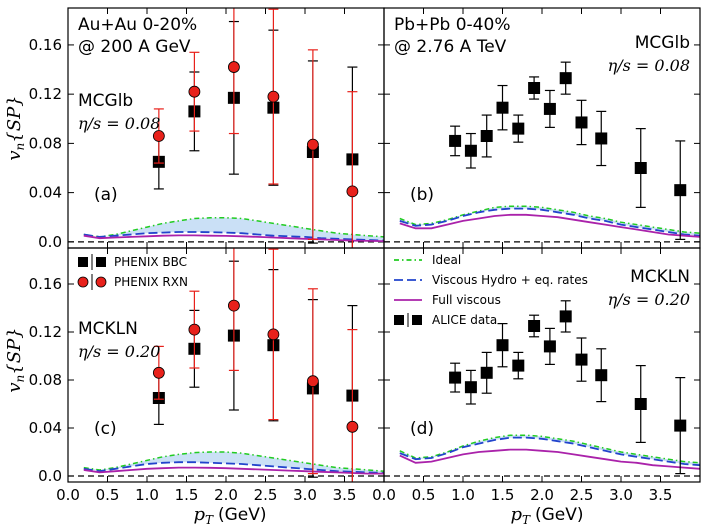 This screenshot has height=530, width=706. What do you see at coordinates (83, 262) in the screenshot?
I see `legend-marker-bbc-a` at bounding box center [83, 262].